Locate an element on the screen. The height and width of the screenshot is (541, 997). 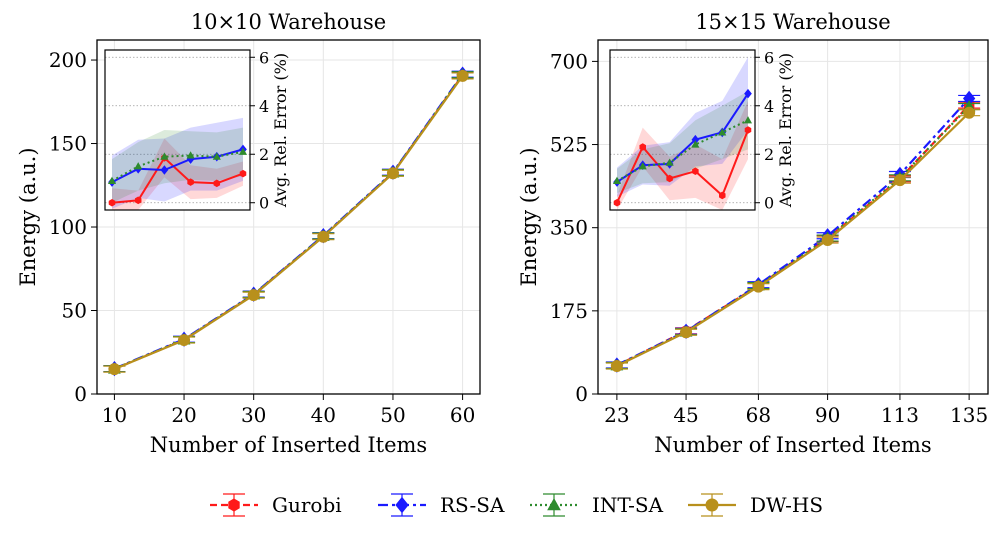
y-tick-label: 0 is located at coordinates (581, 394).